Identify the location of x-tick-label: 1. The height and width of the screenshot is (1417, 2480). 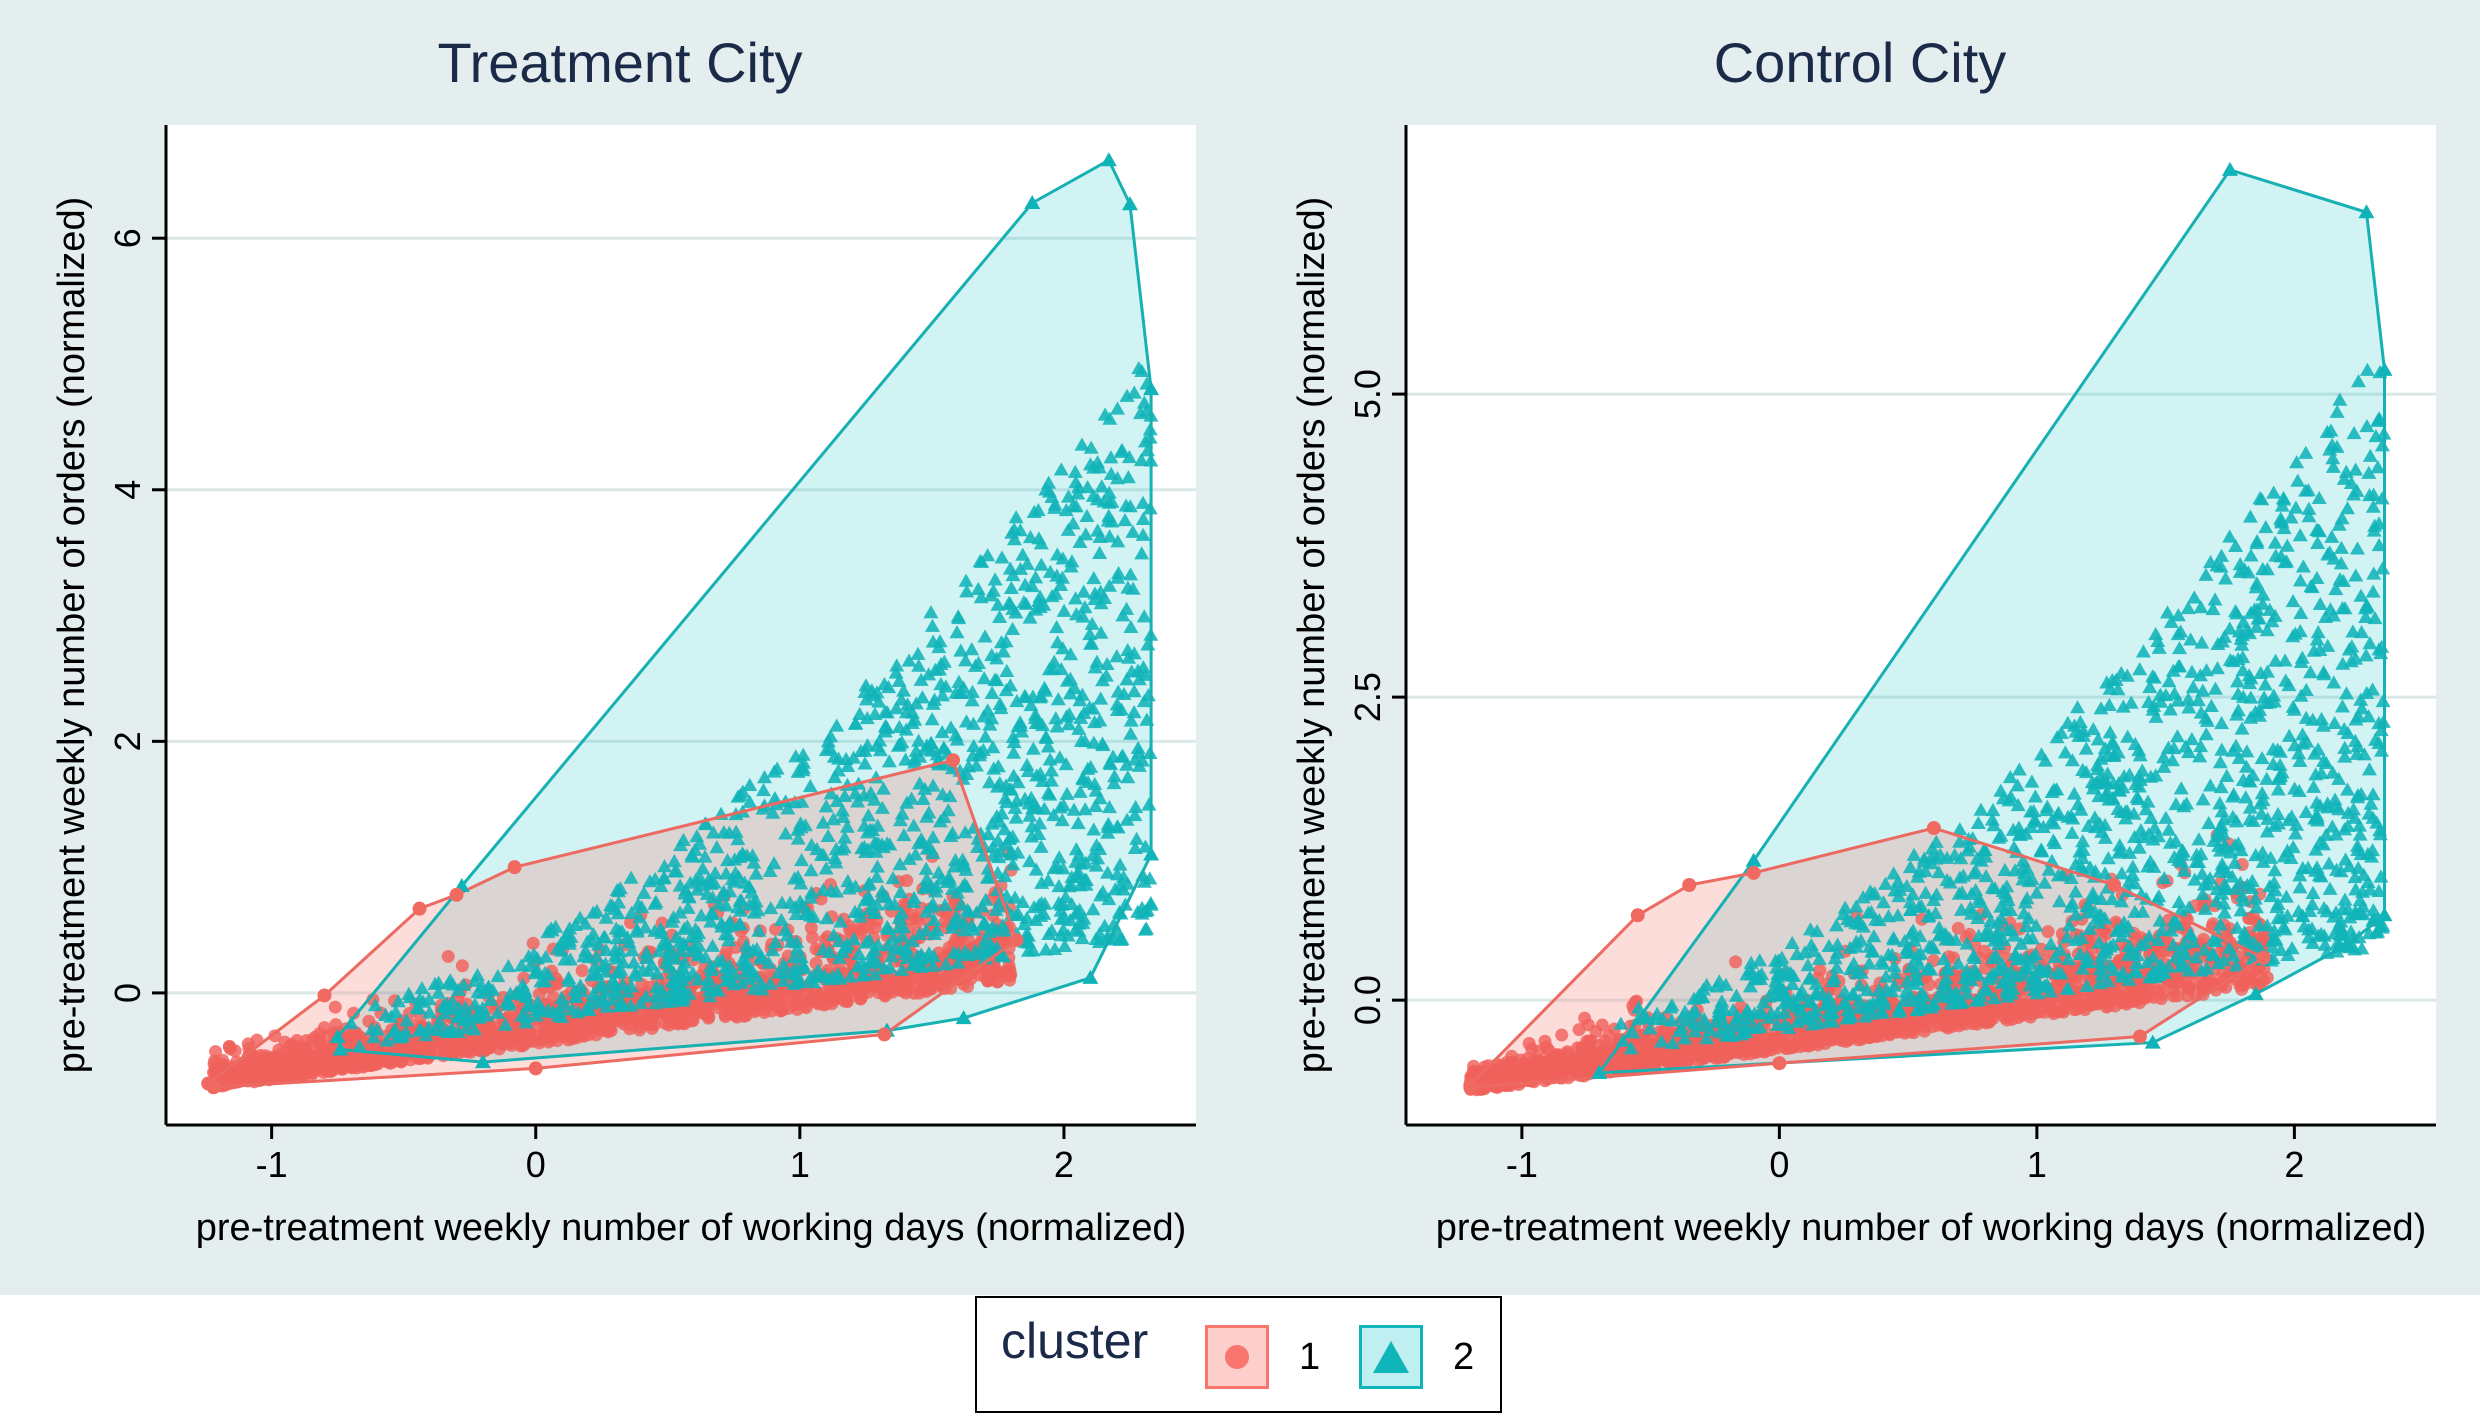
(800, 1164).